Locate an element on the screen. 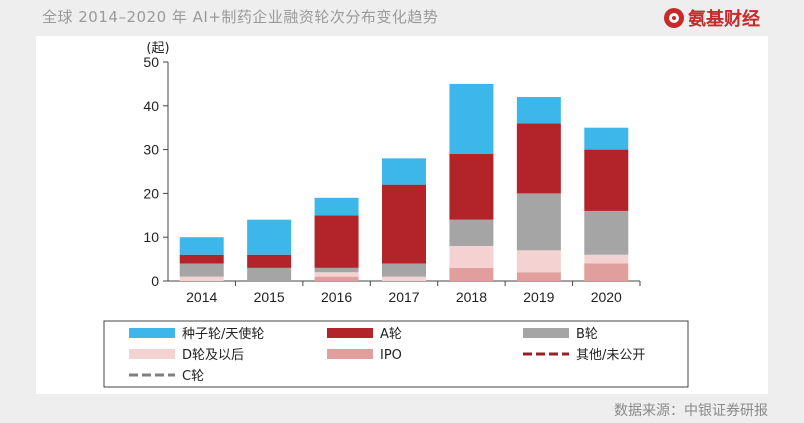 This screenshot has height=423, width=804. bar-ipo-2019 is located at coordinates (538, 276).